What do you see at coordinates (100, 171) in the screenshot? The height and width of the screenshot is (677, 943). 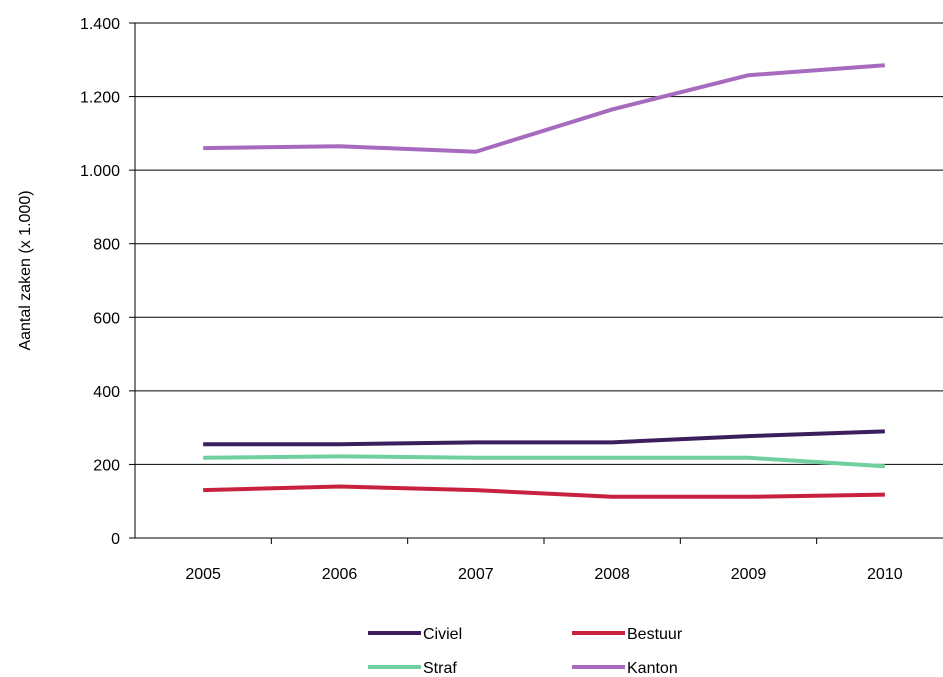 I see `y-tick-label: 1.000` at bounding box center [100, 171].